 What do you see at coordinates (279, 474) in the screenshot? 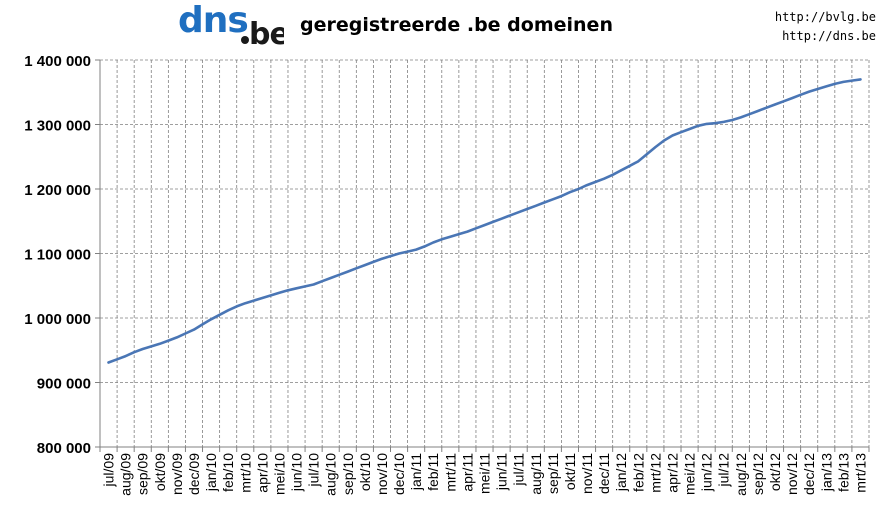
I see `x-tick-label: mei/10` at bounding box center [279, 474].